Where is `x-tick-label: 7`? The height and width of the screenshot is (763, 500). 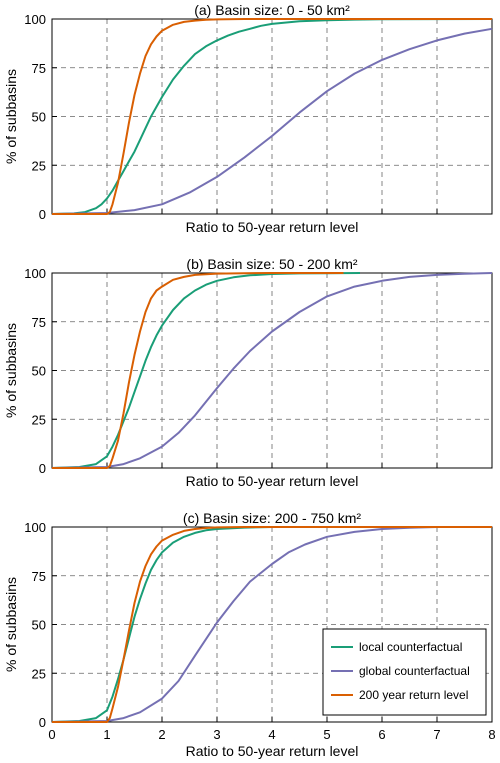
x-tick-label: 7 is located at coordinates (436, 734).